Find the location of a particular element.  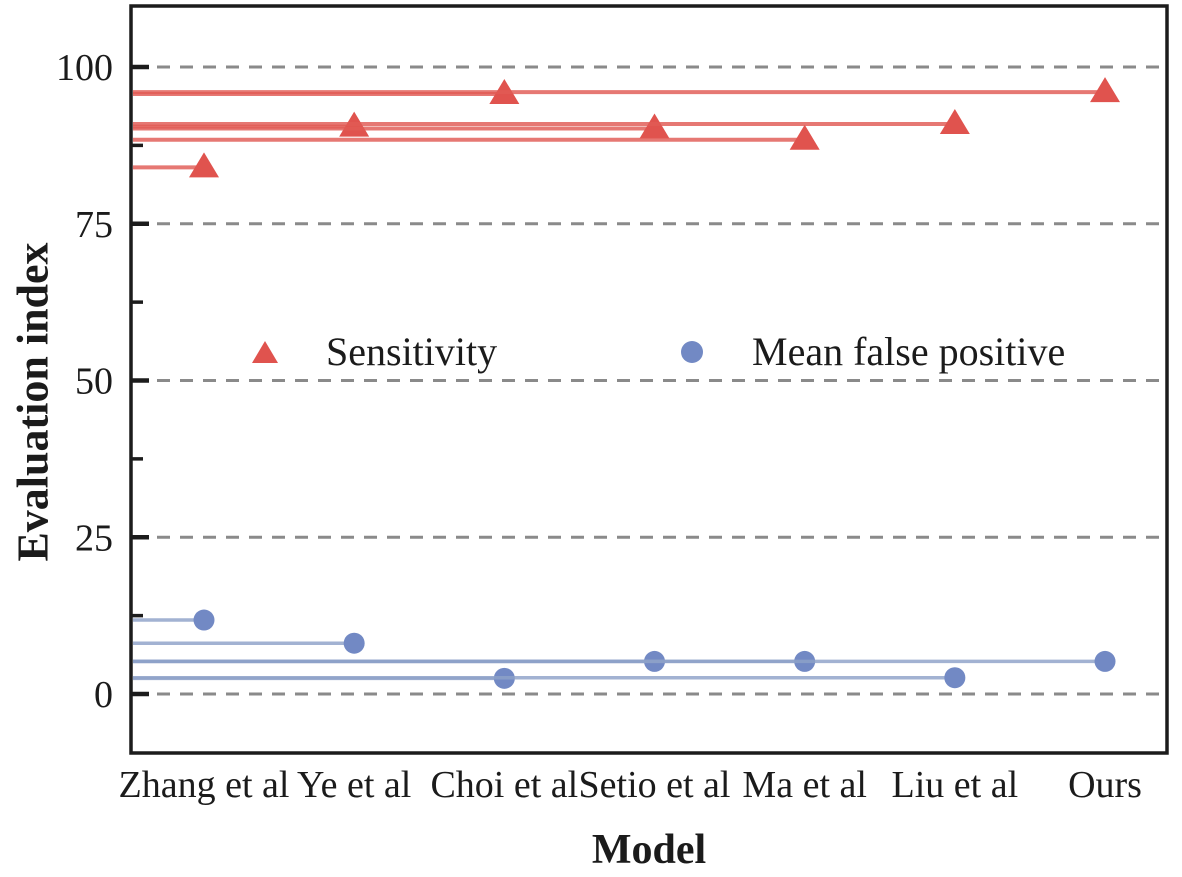

y-tick-label-25: 25 is located at coordinates (94, 538).